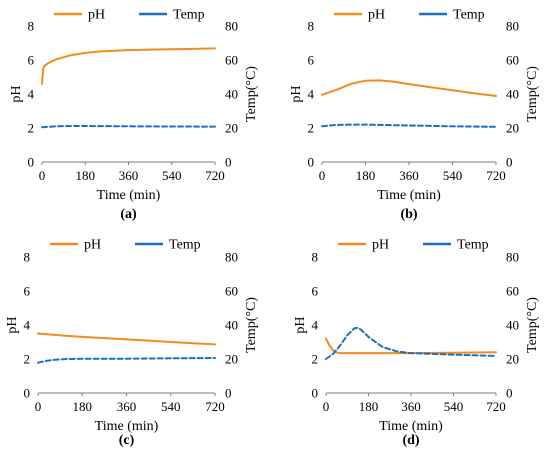 The image size is (550, 459). I want to click on panel-2-y2-axis-title: Temp(°C), so click(532, 94).